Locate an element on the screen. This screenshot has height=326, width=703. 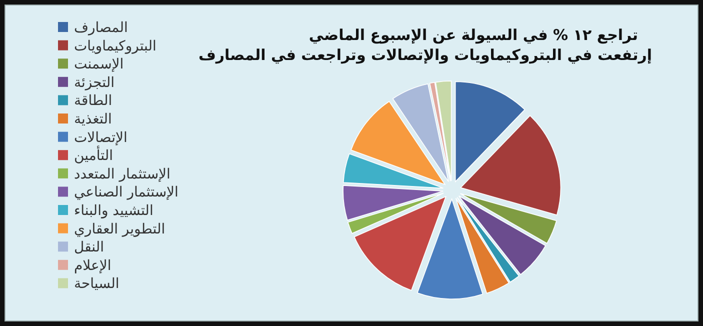
legend-label: النقل is located at coordinates (89, 248).